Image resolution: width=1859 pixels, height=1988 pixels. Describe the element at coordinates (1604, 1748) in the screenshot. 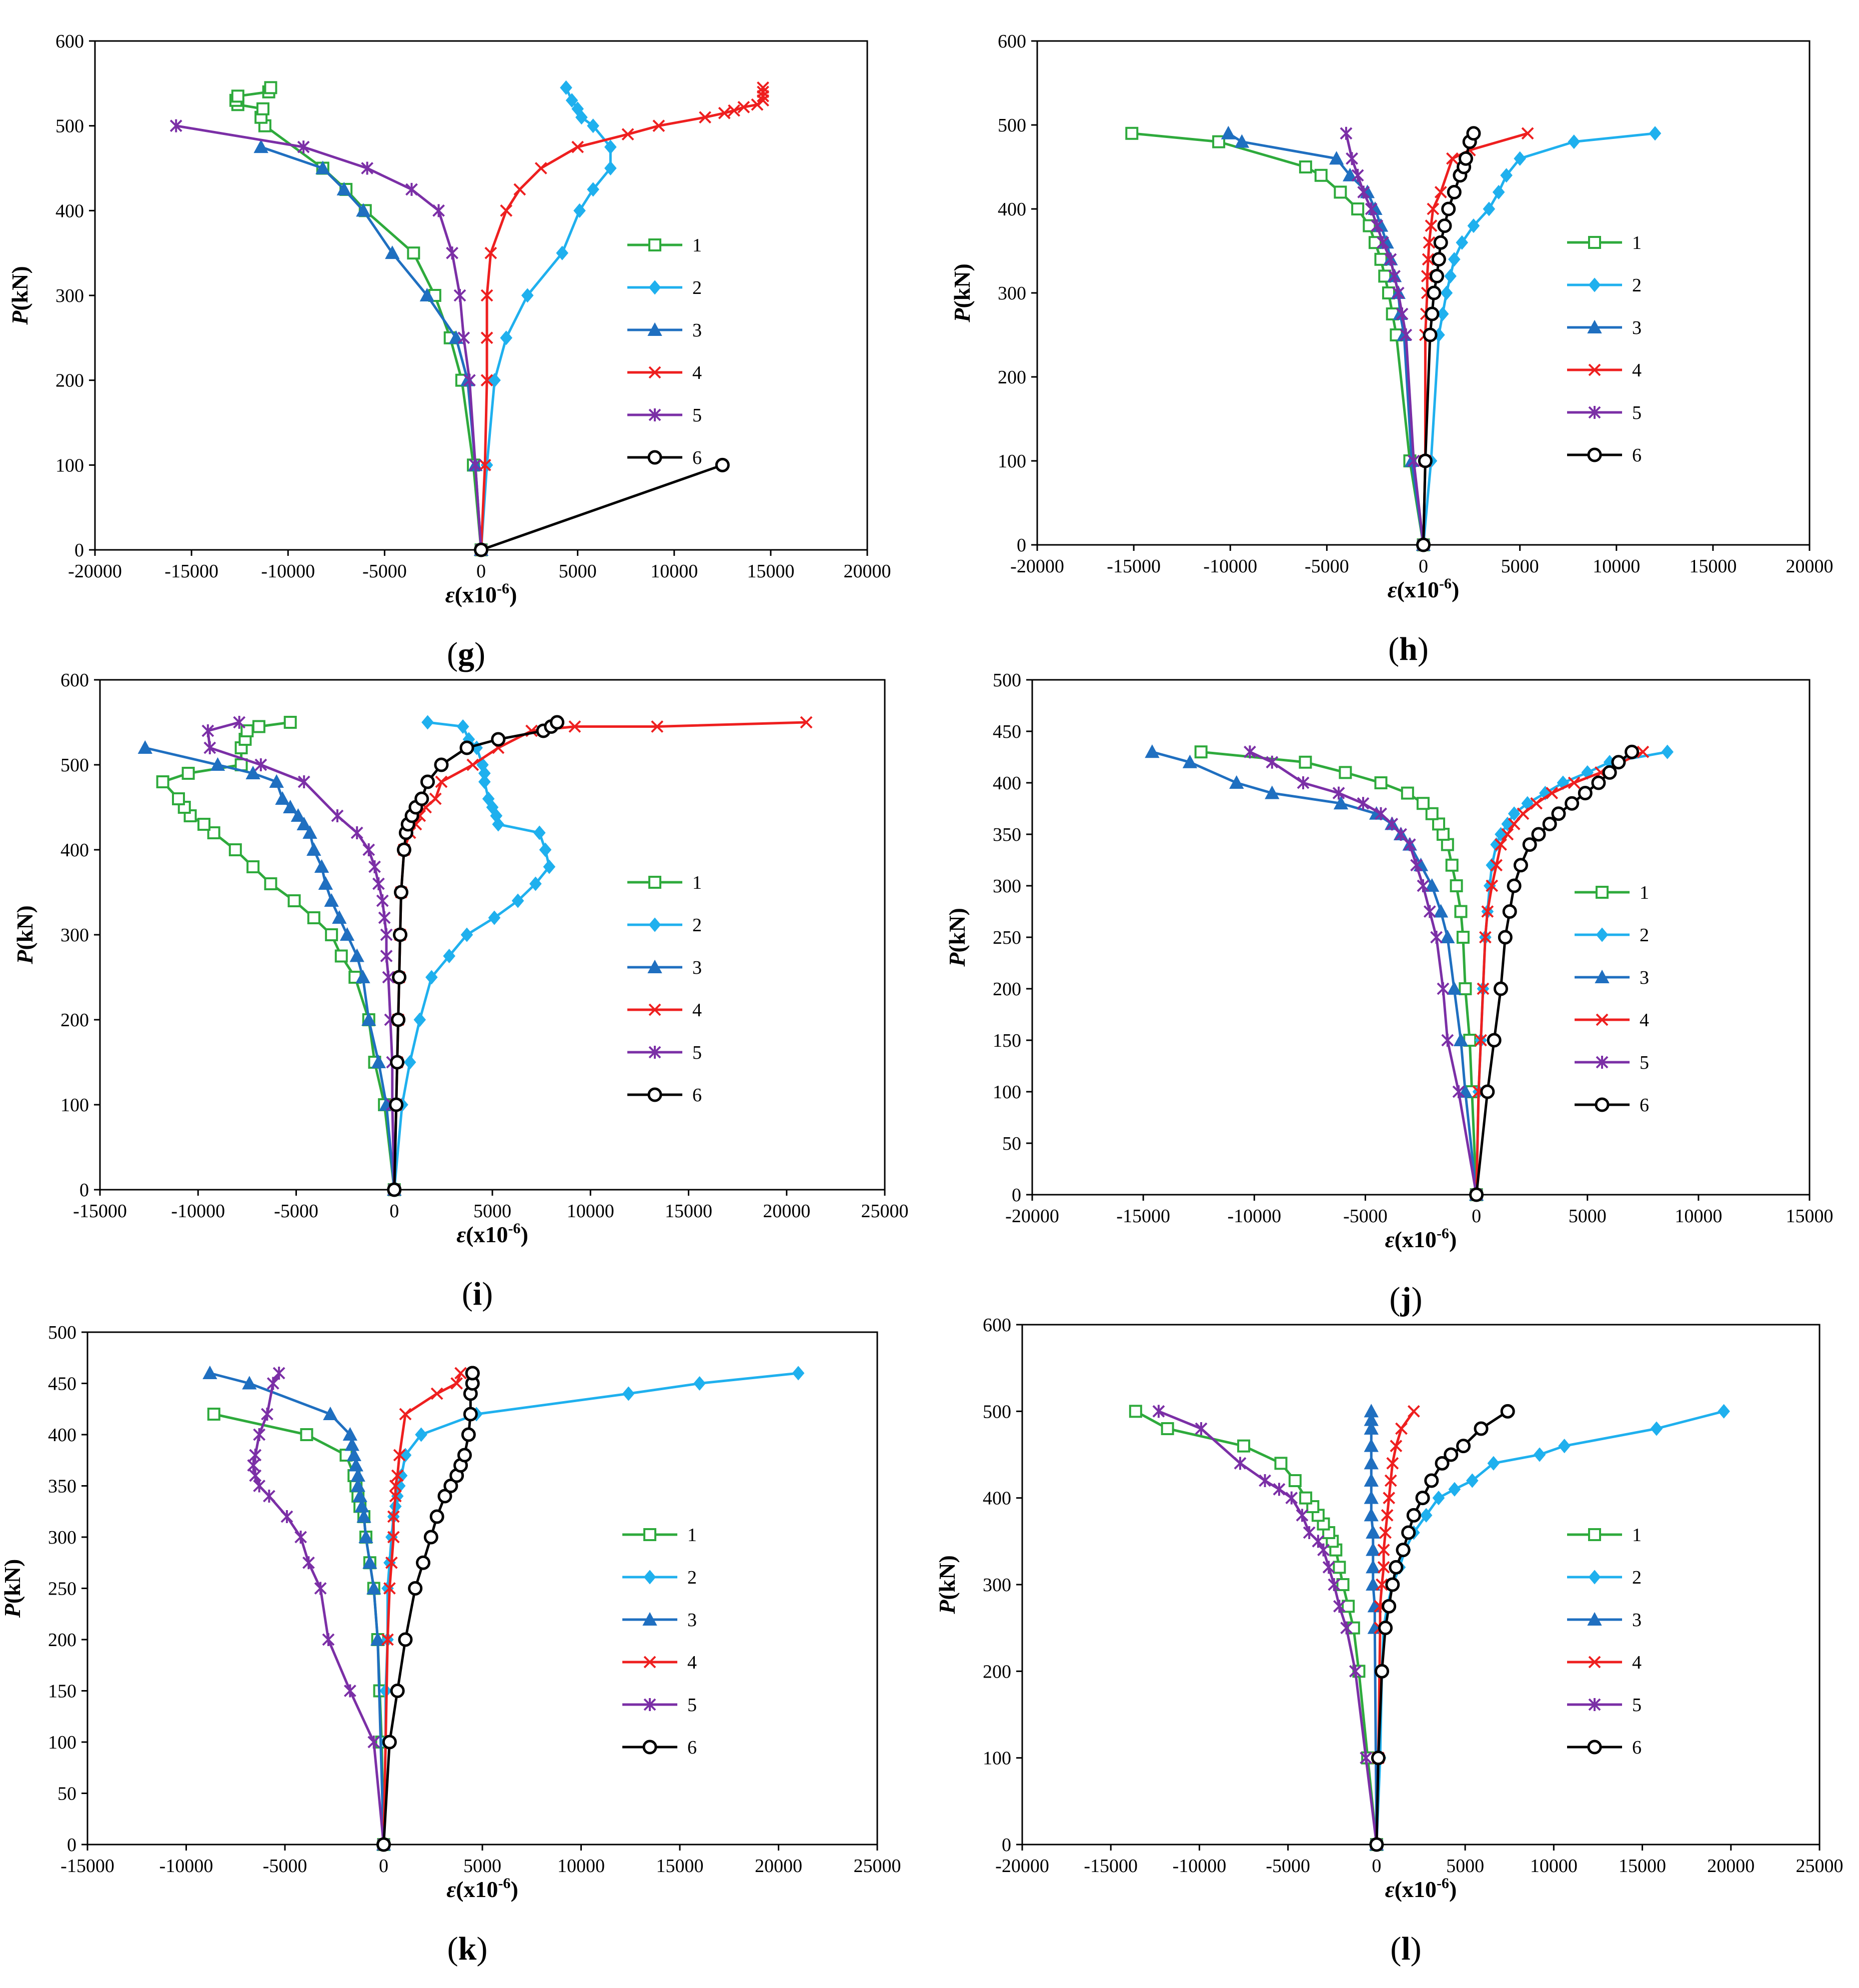

I see `legend-item: 6` at that location.